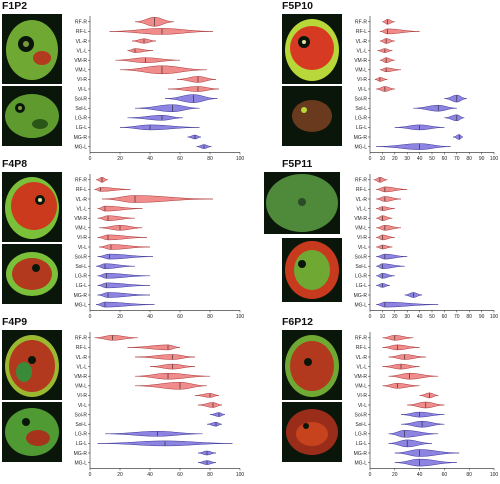 The height and width of the screenshot is (484, 500). What do you see at coordinates (15, 164) in the screenshot?
I see `panel-title: F4P8` at bounding box center [15, 164].